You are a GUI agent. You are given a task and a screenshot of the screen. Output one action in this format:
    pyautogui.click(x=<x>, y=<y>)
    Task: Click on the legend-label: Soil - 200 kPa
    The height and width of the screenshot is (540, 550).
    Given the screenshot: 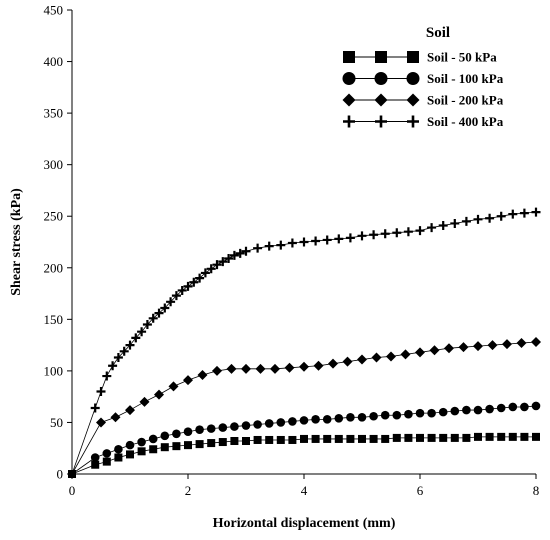 What is the action you would take?
    pyautogui.click(x=465, y=100)
    